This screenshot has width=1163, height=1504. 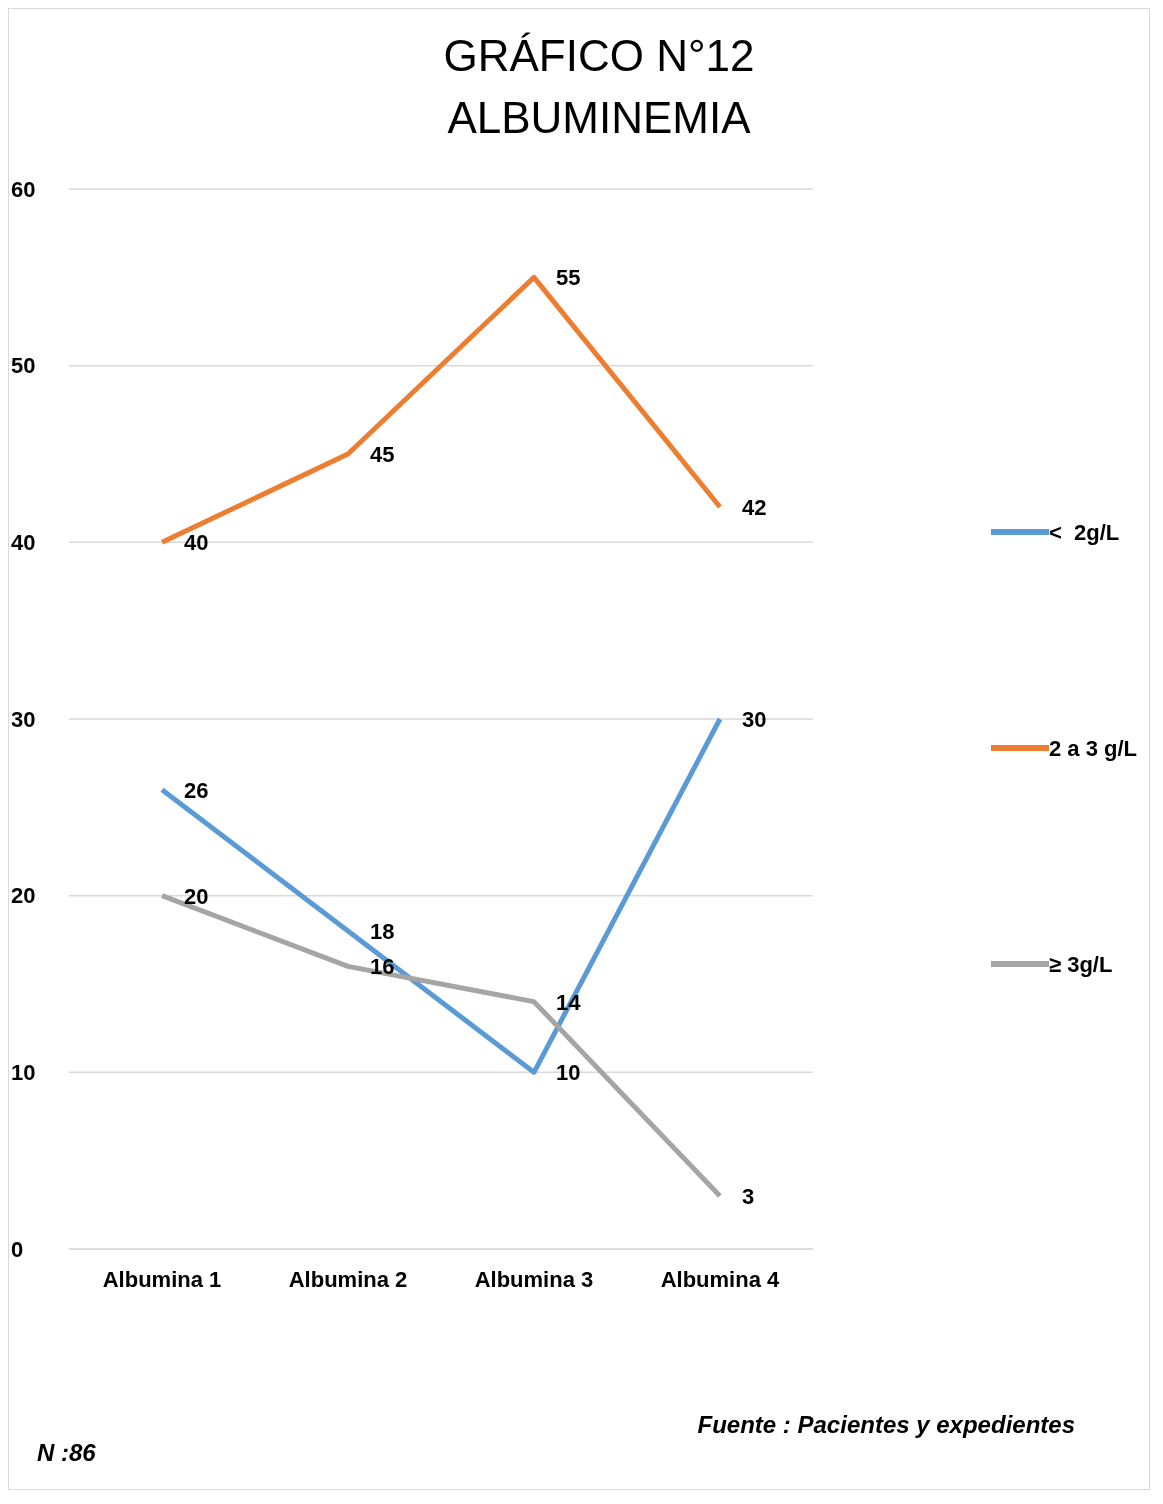 What do you see at coordinates (382, 967) in the screenshot?
I see `data-label: 16` at bounding box center [382, 967].